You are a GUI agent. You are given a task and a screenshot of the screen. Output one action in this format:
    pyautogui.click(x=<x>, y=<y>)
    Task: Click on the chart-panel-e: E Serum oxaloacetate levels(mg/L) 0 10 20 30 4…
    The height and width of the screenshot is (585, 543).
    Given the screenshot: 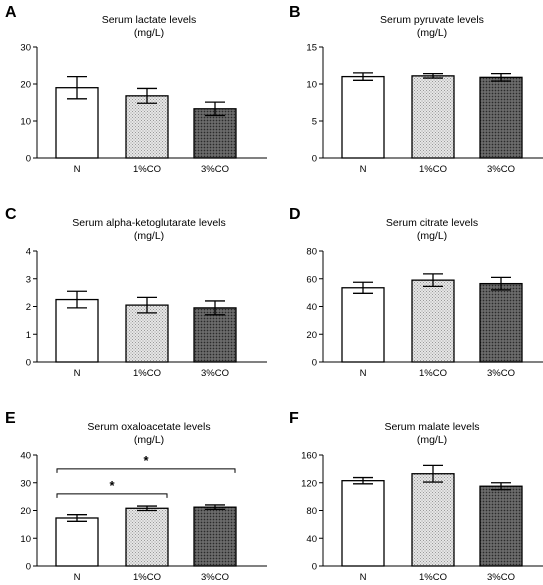 What is the action you would take?
    pyautogui.click(x=136, y=496)
    